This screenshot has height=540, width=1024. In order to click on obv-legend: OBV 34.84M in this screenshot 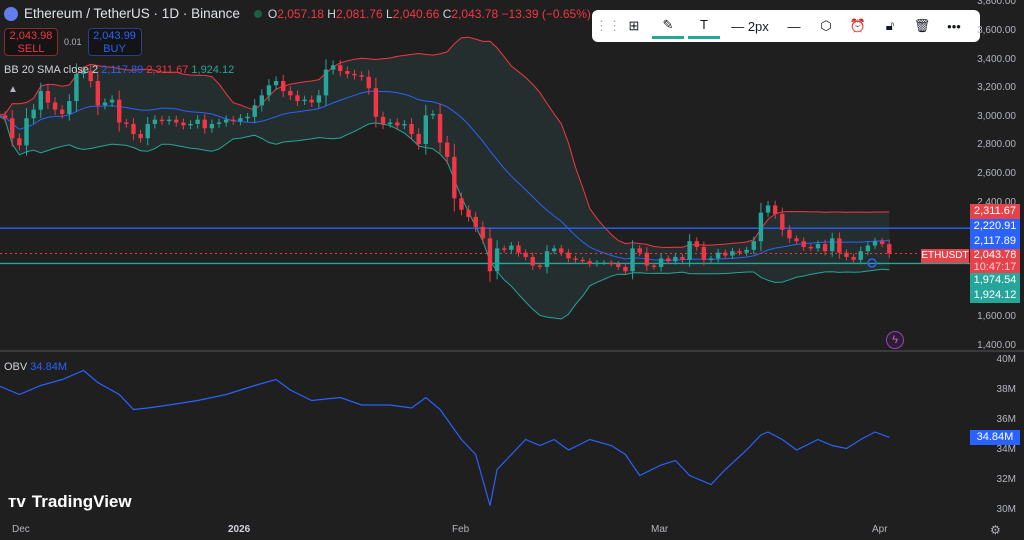, I will do `click(35, 367)`.